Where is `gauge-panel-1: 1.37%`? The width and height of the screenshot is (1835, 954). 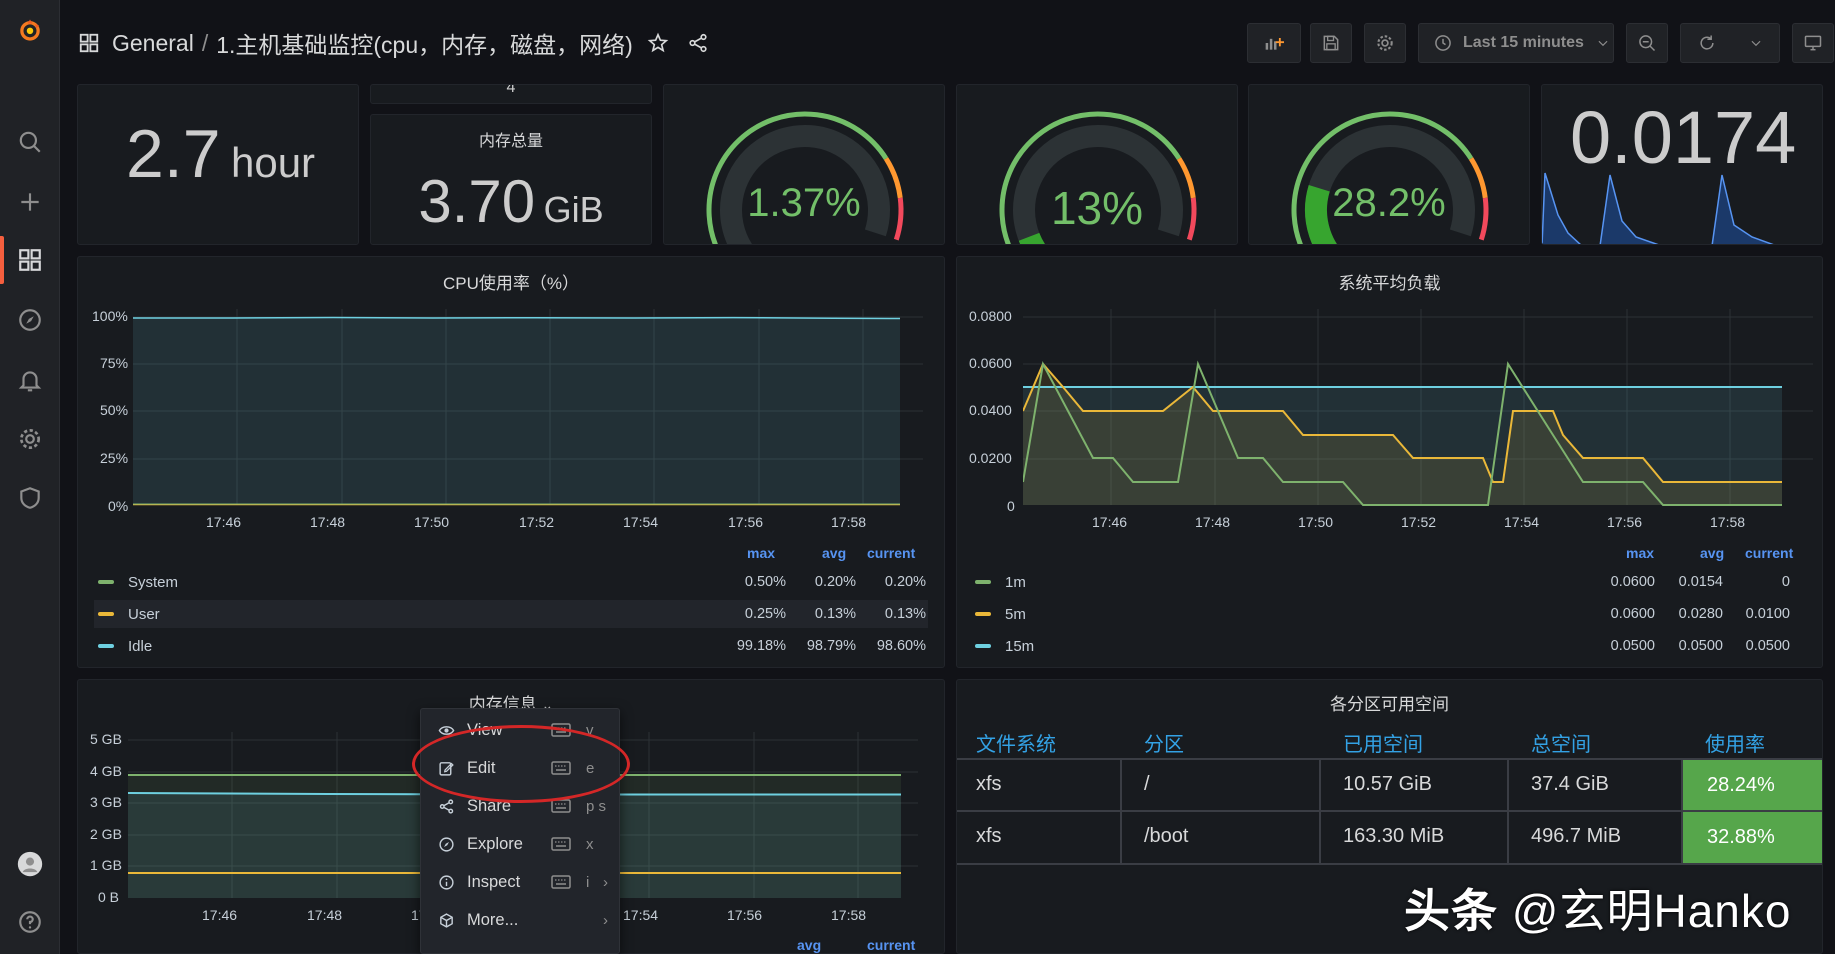
gauge-panel-1: 1.37% is located at coordinates (804, 164).